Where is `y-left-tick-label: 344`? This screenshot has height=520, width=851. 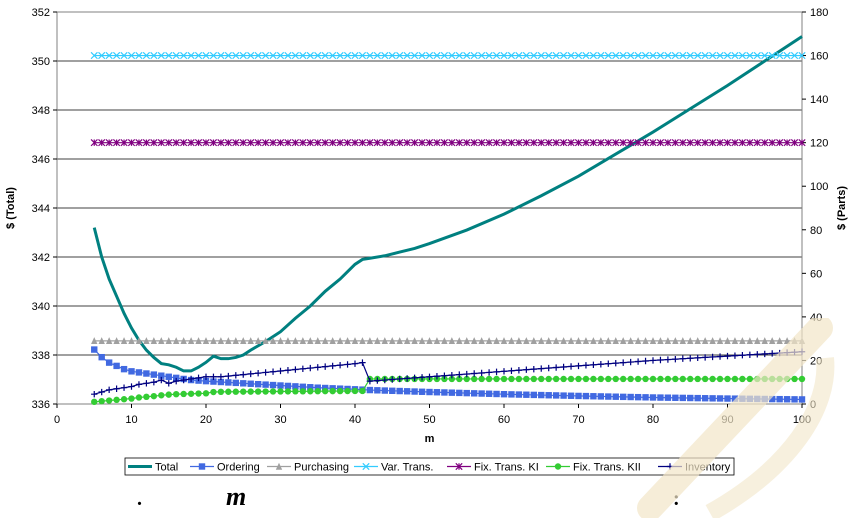
y-left-tick-label: 344 is located at coordinates (41, 209).